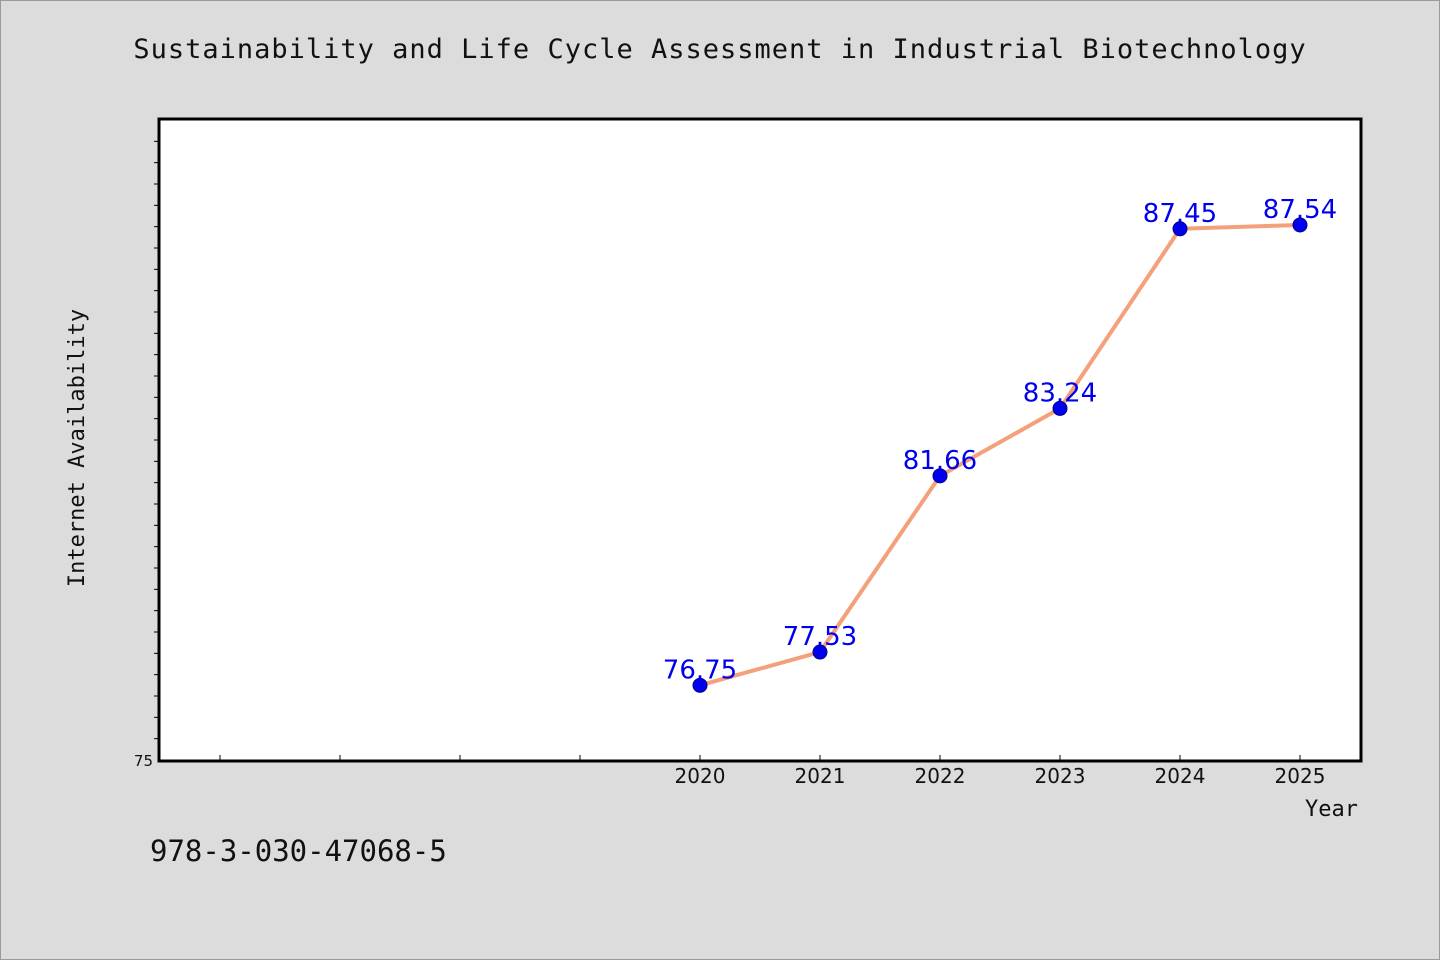 This screenshot has height=960, width=1440. What do you see at coordinates (940, 776) in the screenshot?
I see `x-tick-label: 2022` at bounding box center [940, 776].